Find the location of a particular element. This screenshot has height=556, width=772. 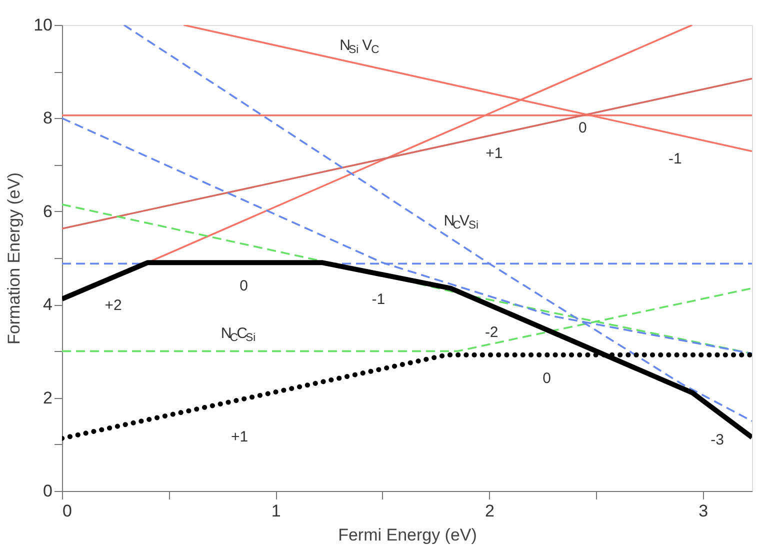

x-tick-label: 1 is located at coordinates (276, 511).